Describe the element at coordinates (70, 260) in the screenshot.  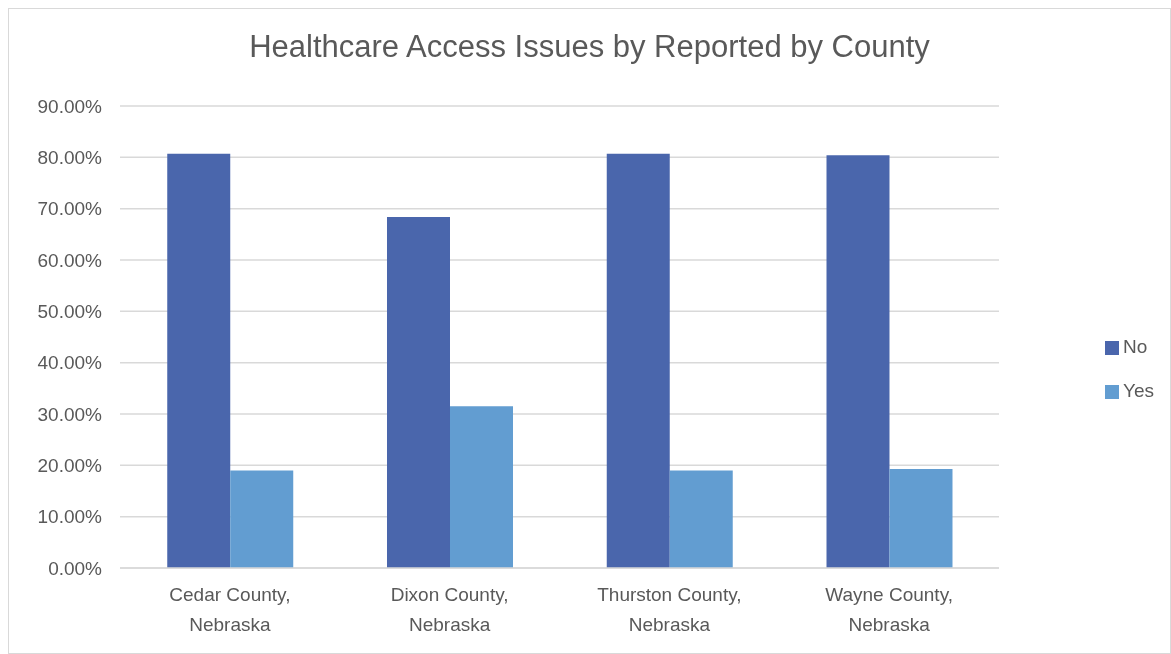
I see `y-tick-label: 60.00%` at that location.